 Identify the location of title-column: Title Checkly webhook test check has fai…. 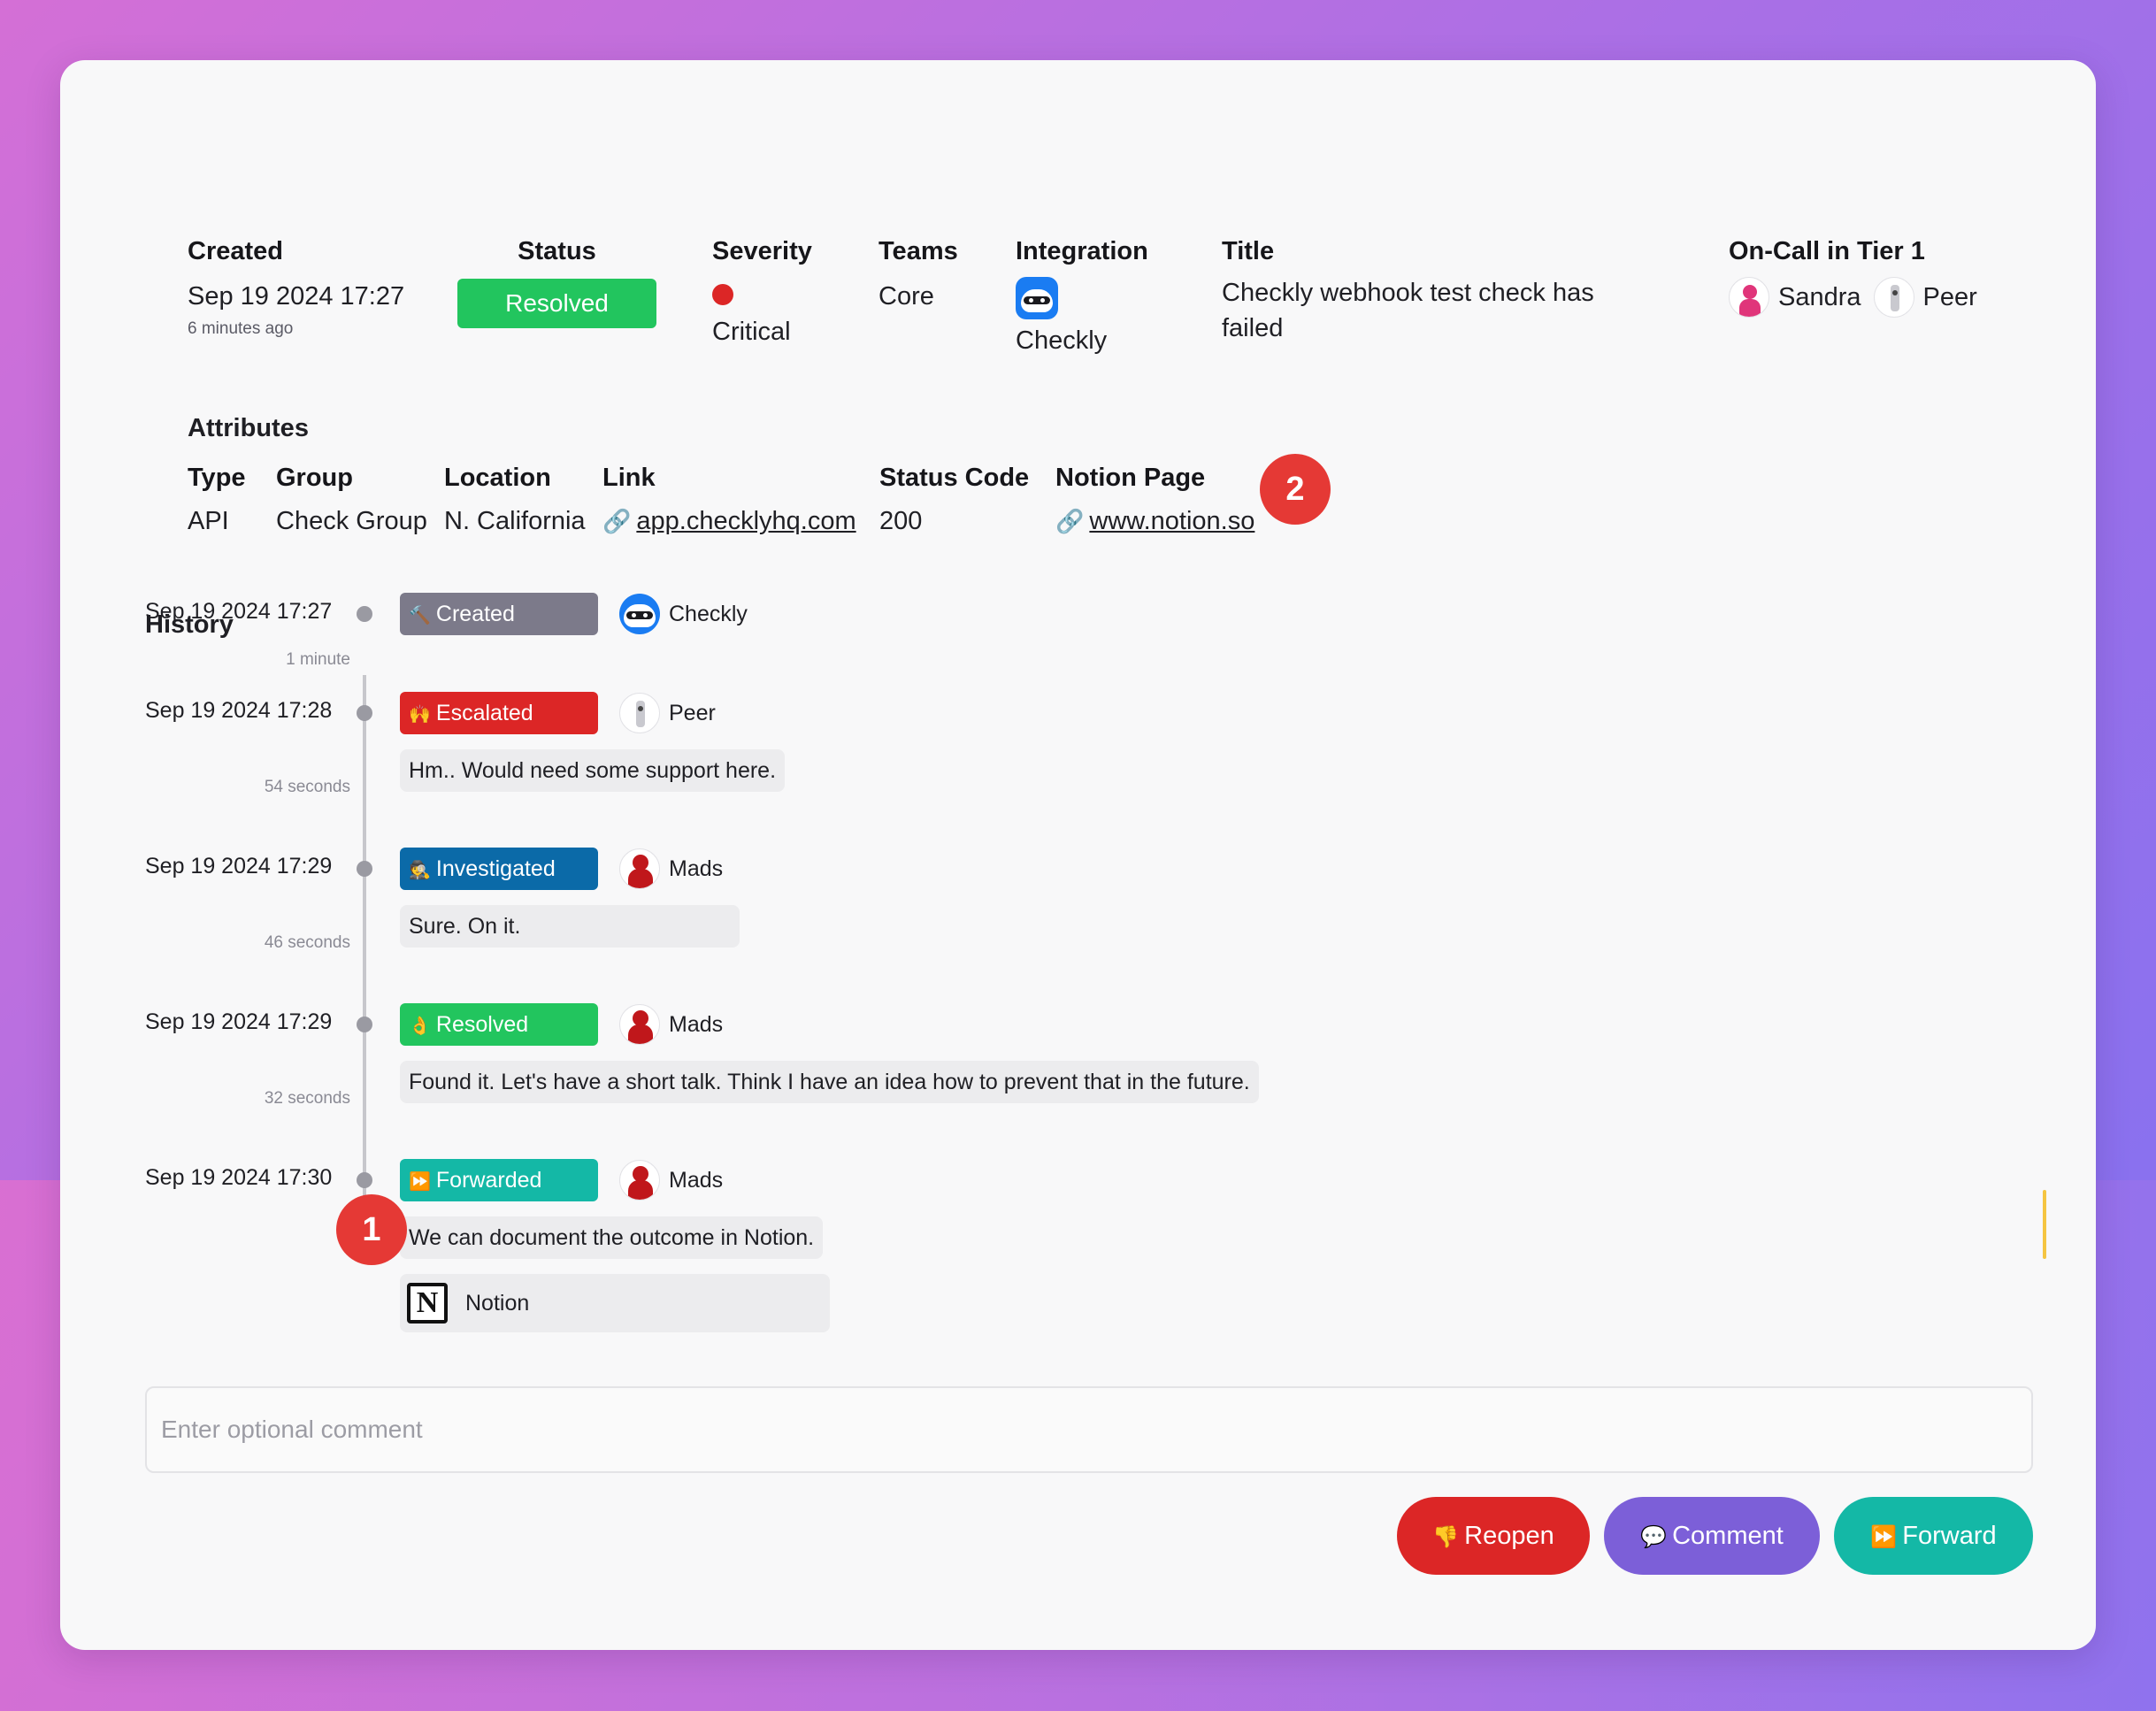
(1434, 291).